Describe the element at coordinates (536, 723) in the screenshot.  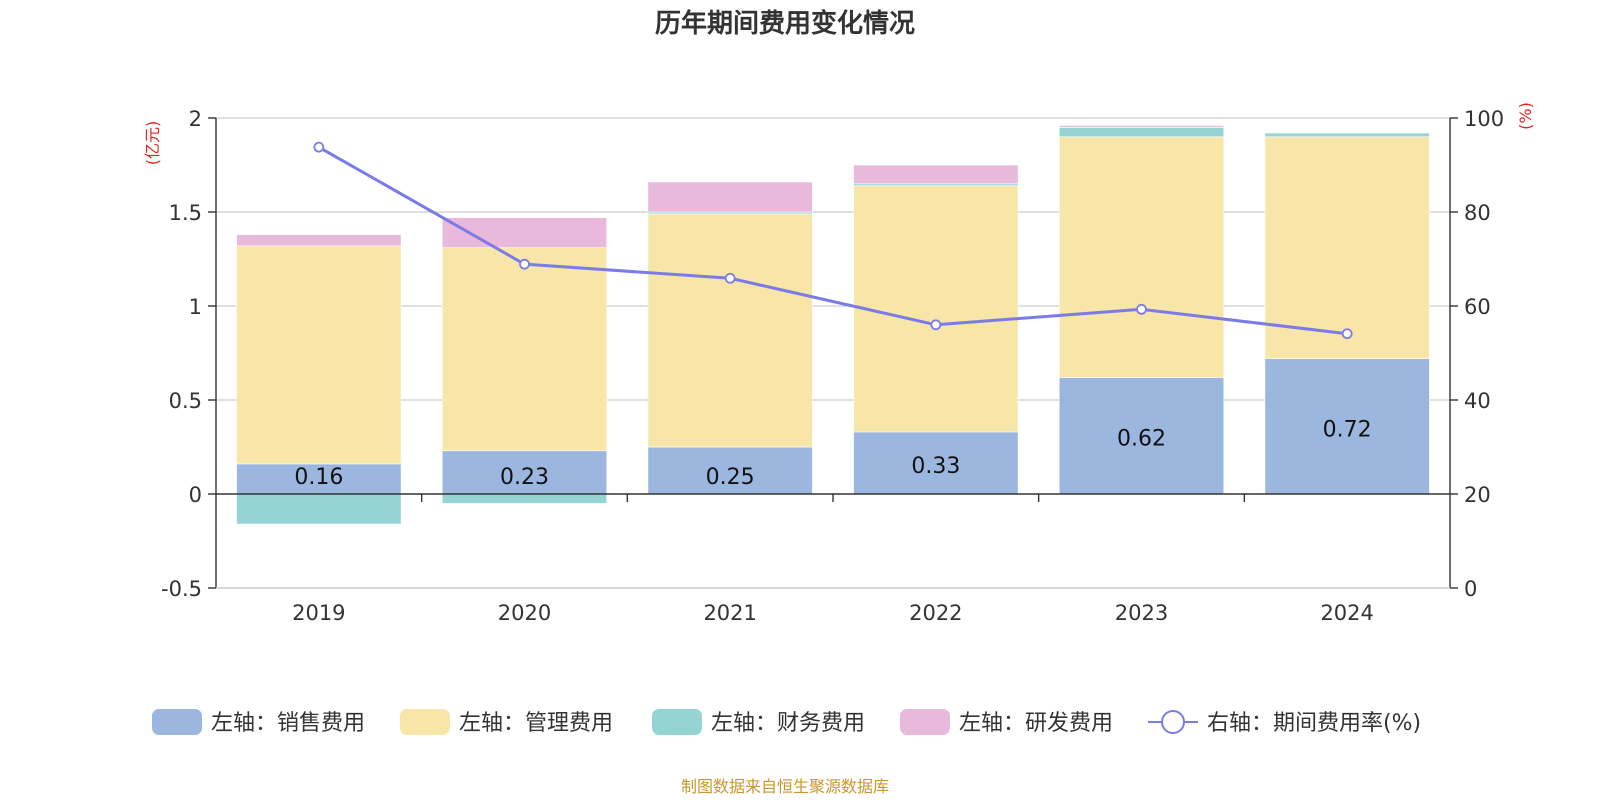
I see `legend-label-2: 左轴：管理费用` at that location.